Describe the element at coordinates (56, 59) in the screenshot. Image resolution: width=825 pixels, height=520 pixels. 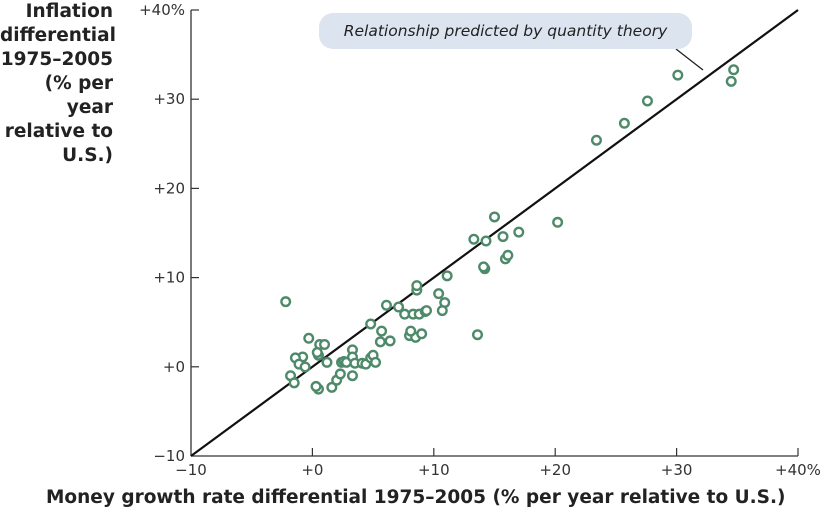
I see `y-axis-label-line: 1975–2005` at that location.